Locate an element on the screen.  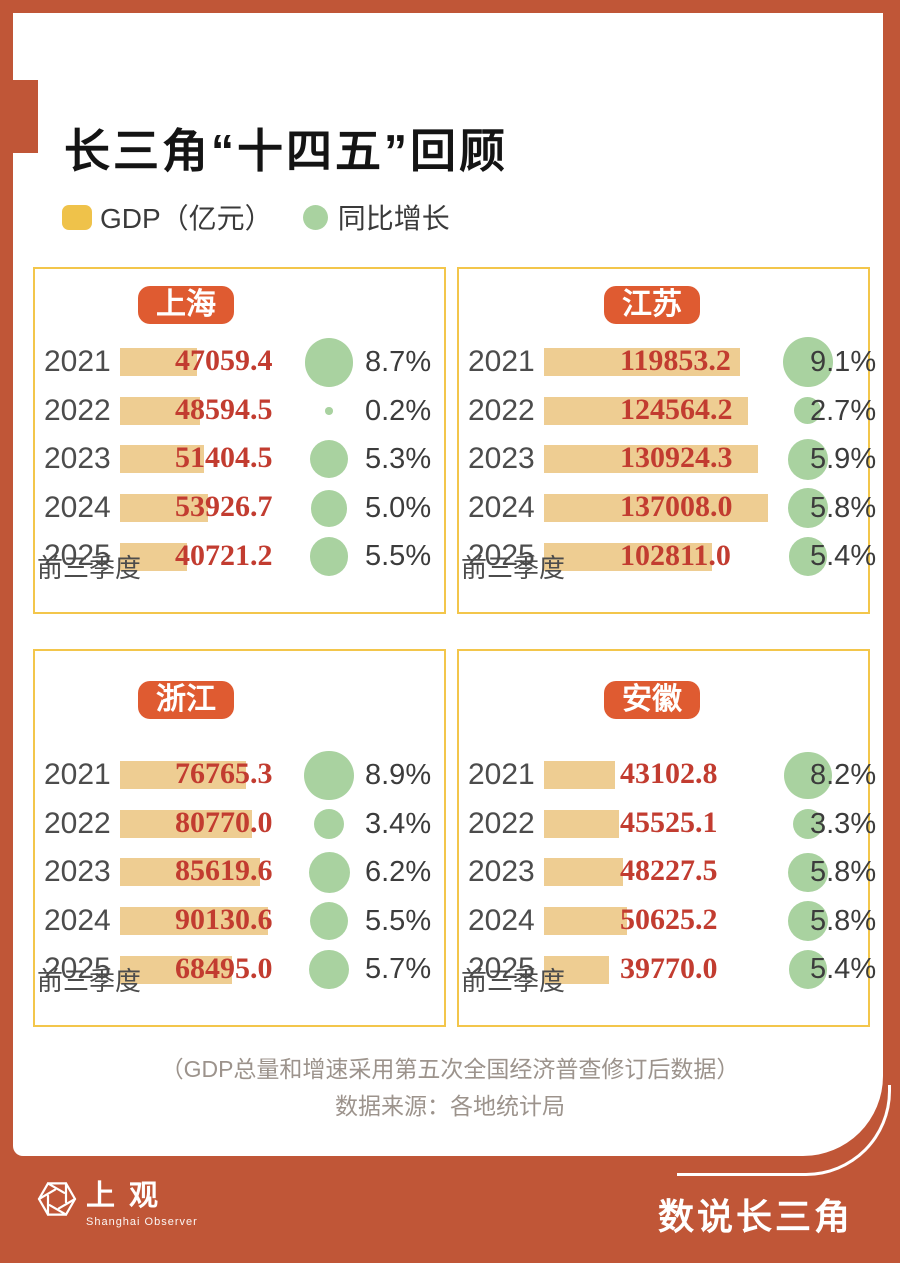
data-row: 2021 43102.8 8.2% is located at coordinates (667, 775).